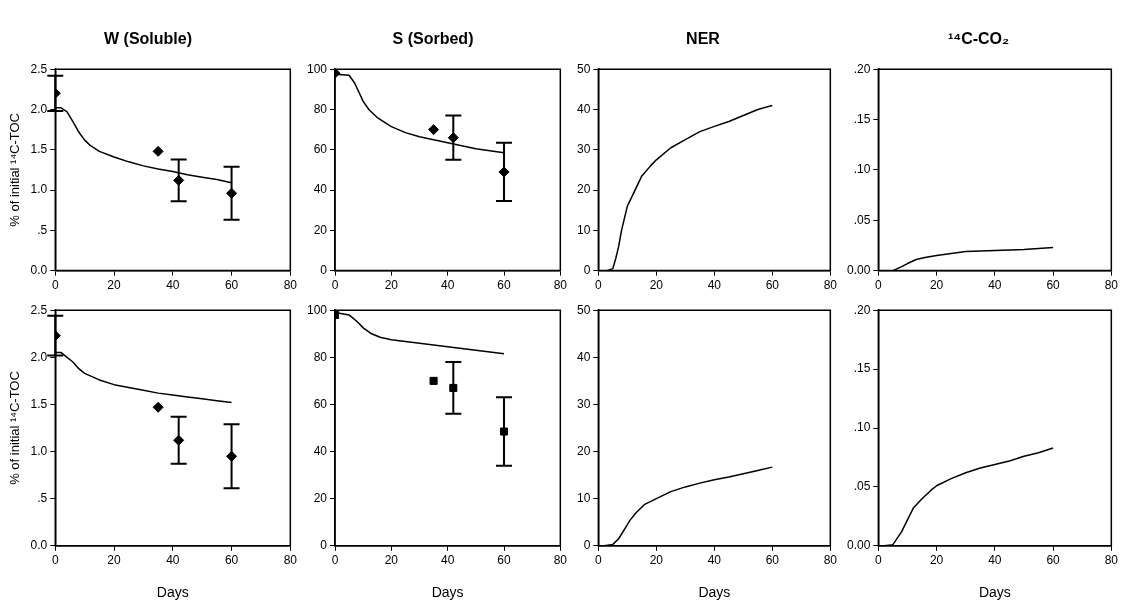 The width and height of the screenshot is (1121, 606). Describe the element at coordinates (148, 39) in the screenshot. I see `chart-title: W (Soluble)` at that location.